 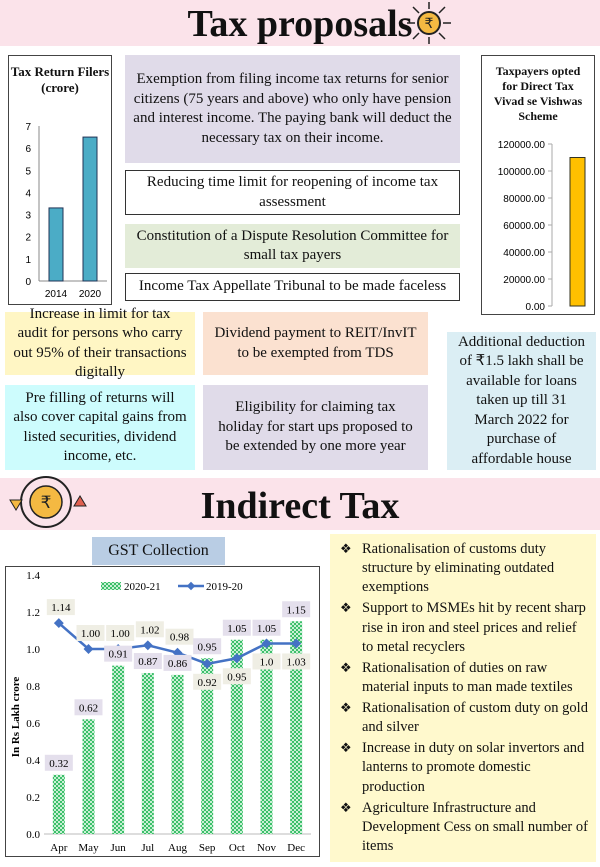 I want to click on y-tick-label: 4, so click(x=28, y=193).